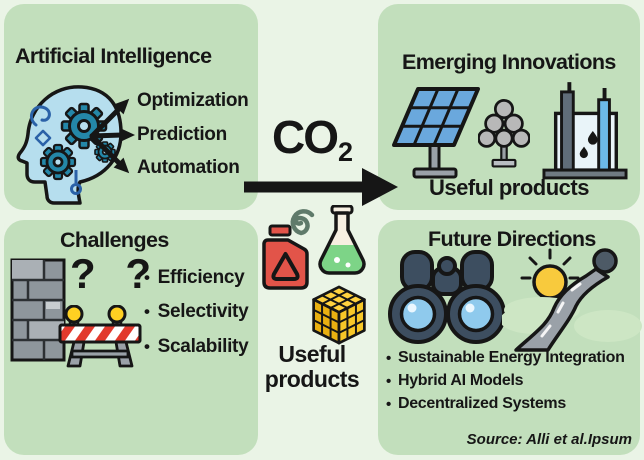 The width and height of the screenshot is (644, 460). Describe the element at coordinates (550, 282) in the screenshot. I see `sun` at that location.